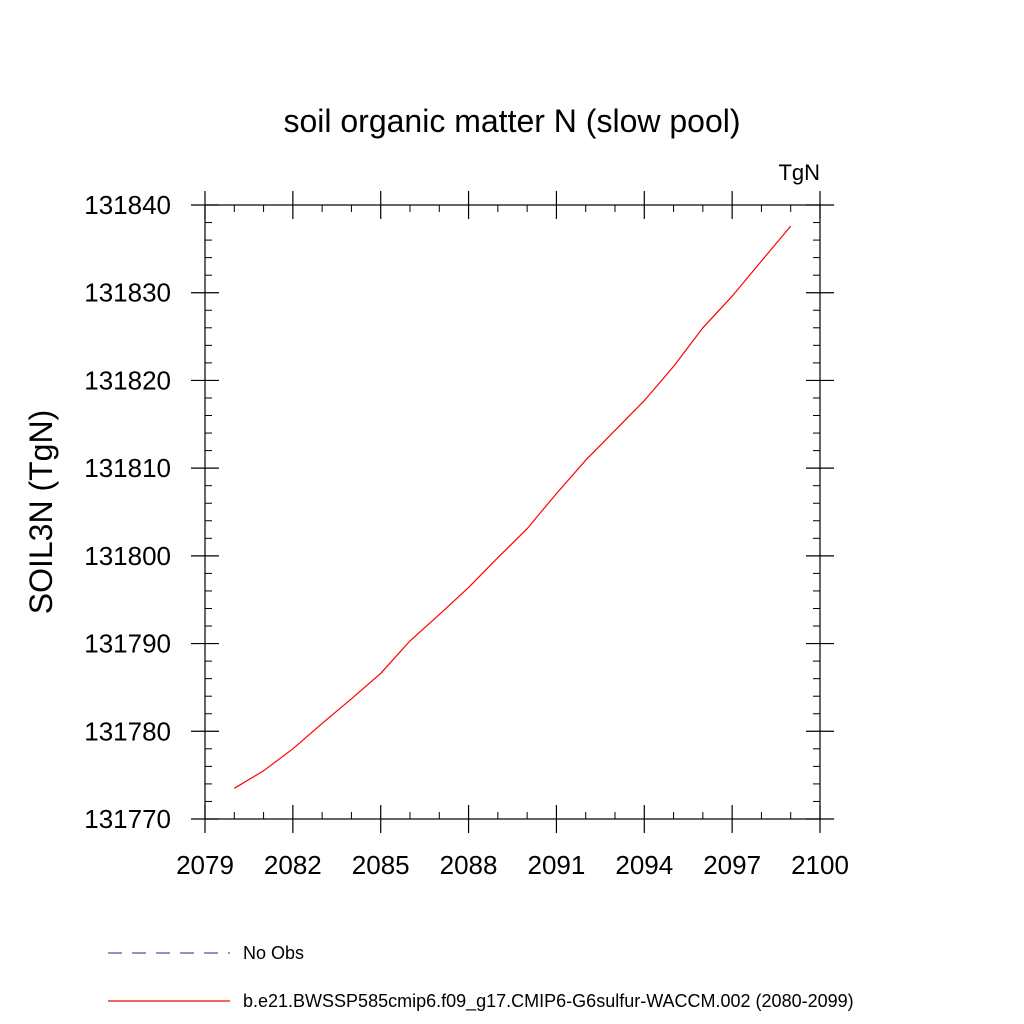 The image size is (1024, 1024). I want to click on x-tick-label: 2088, so click(469, 865).